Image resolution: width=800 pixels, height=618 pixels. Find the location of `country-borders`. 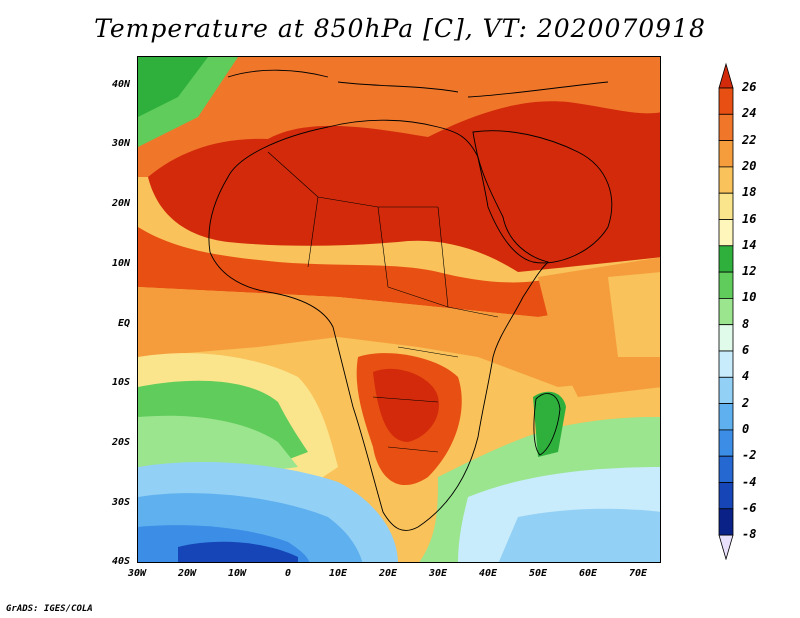

country-borders is located at coordinates (383, 302).